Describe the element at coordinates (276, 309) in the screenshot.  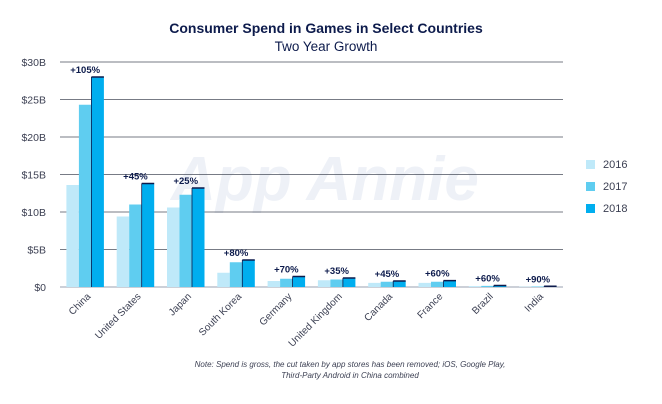
I see `x-tick-label: Germany` at that location.